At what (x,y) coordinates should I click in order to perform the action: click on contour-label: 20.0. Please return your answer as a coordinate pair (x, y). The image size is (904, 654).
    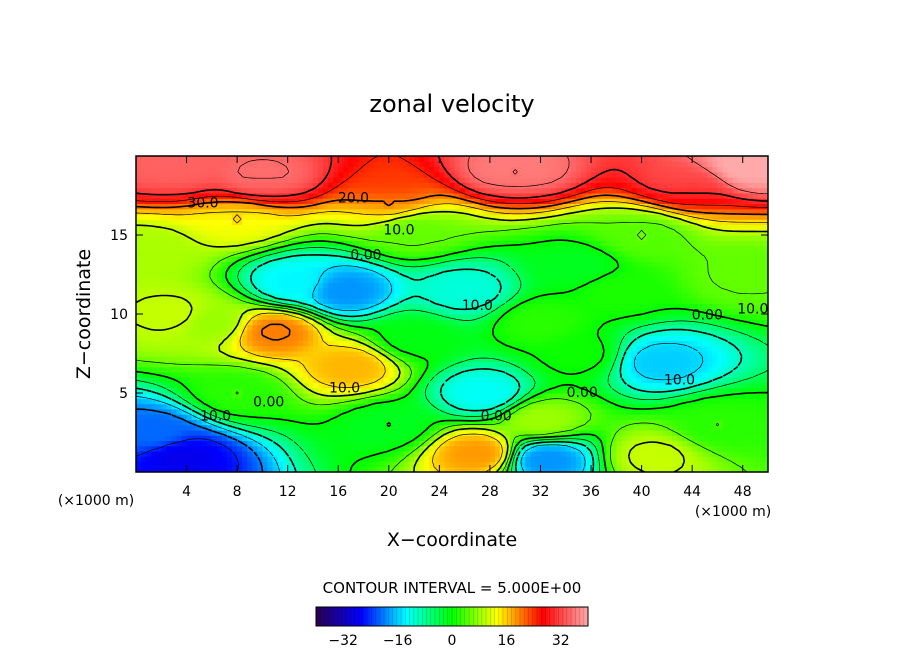
    Looking at the image, I should click on (353, 199).